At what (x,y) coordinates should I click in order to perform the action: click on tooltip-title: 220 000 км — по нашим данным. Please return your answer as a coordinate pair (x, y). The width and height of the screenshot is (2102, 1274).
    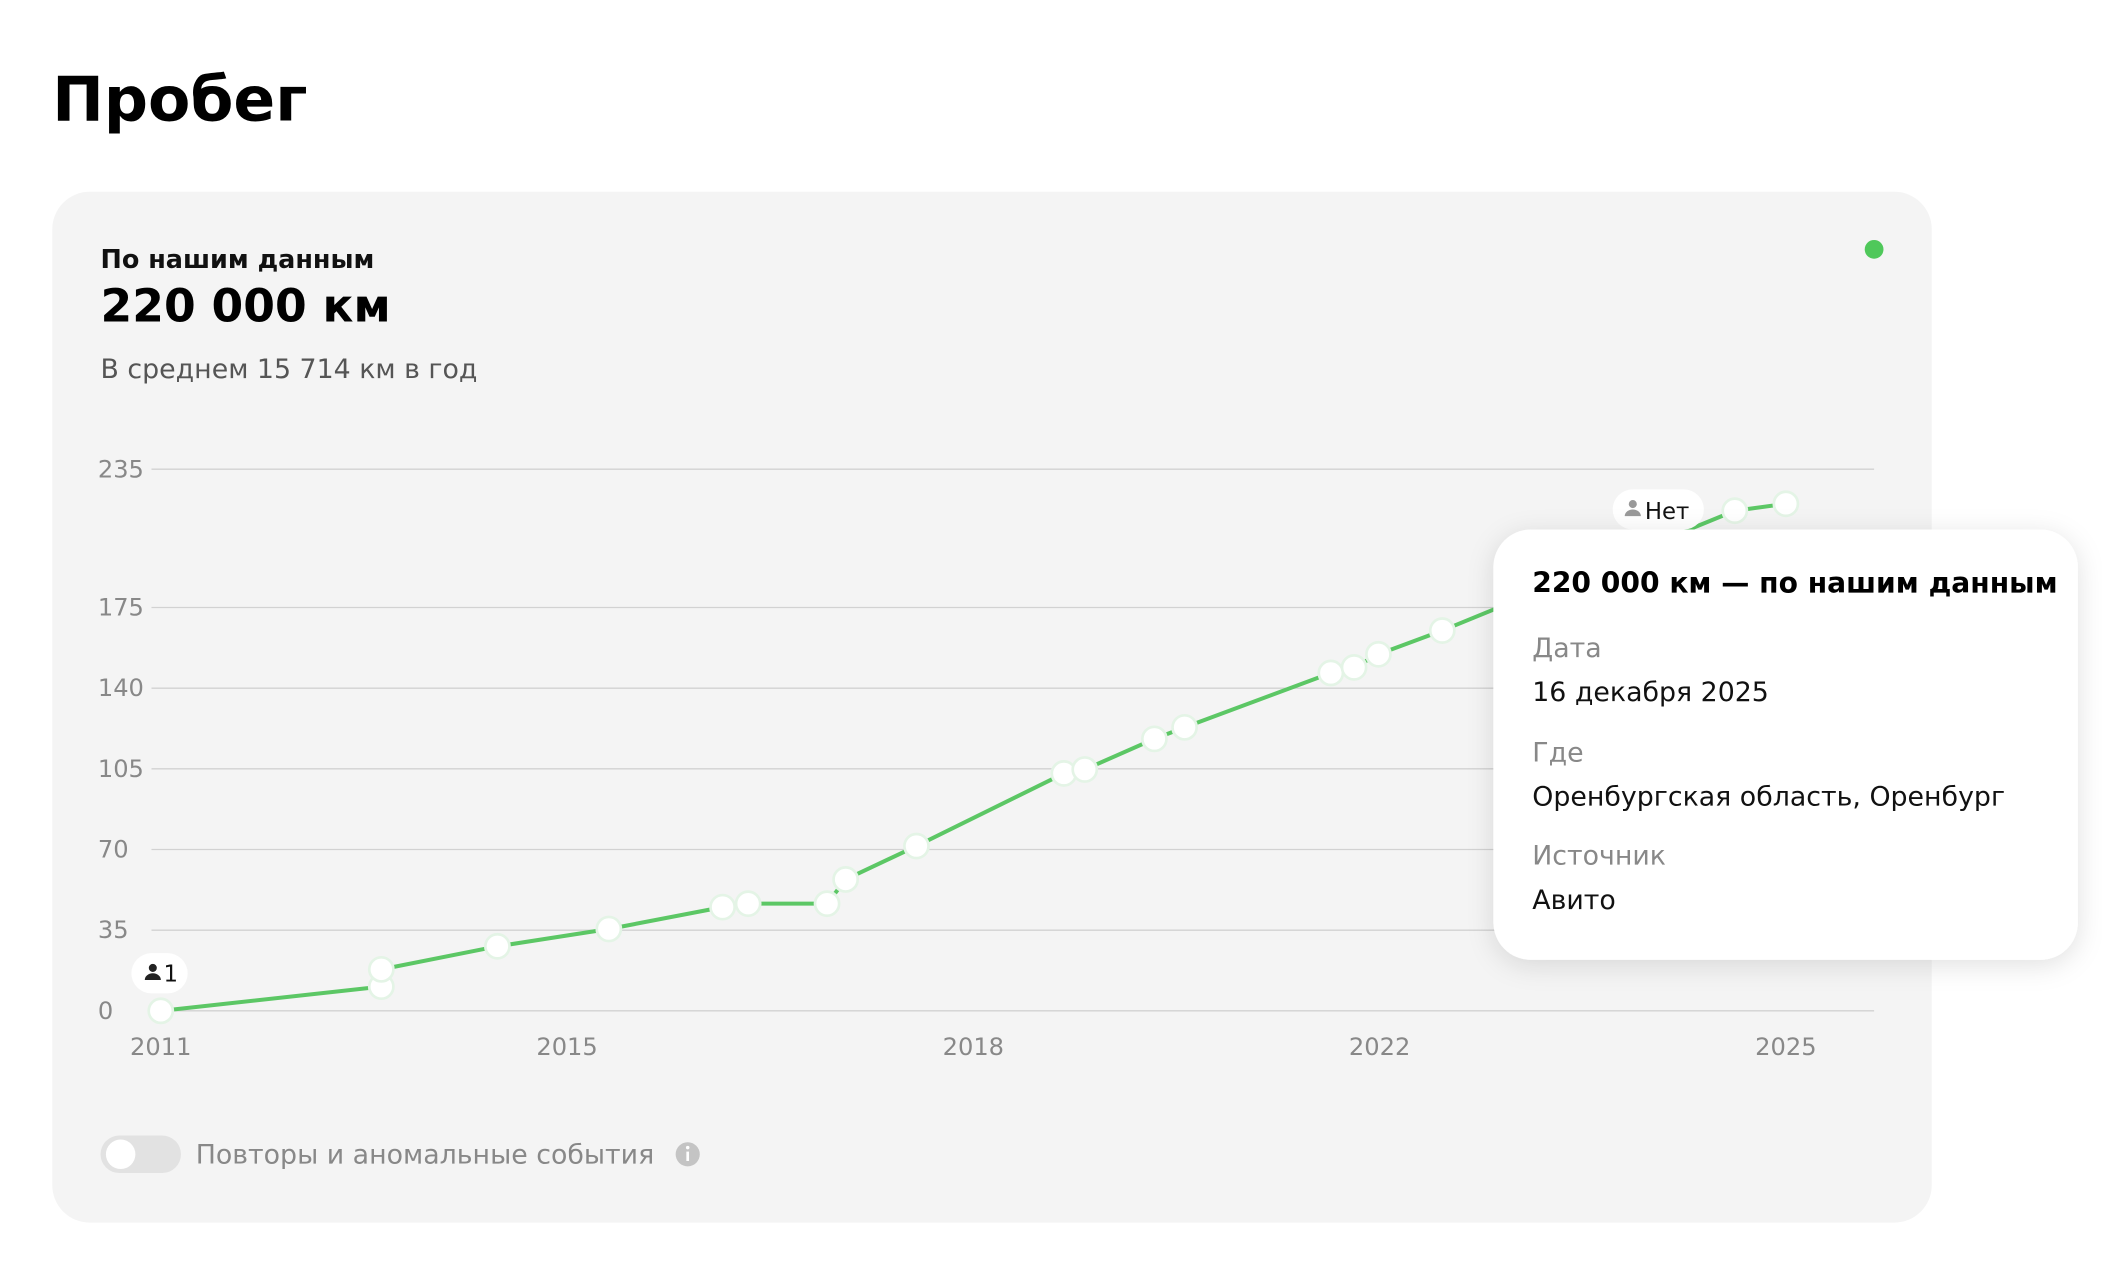
    Looking at the image, I should click on (1794, 583).